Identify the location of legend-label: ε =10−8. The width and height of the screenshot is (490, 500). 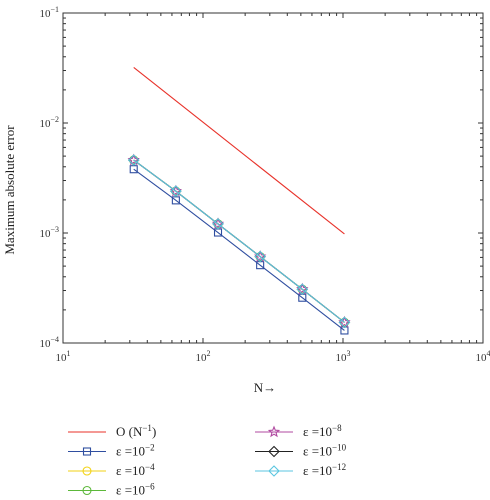
(322, 431).